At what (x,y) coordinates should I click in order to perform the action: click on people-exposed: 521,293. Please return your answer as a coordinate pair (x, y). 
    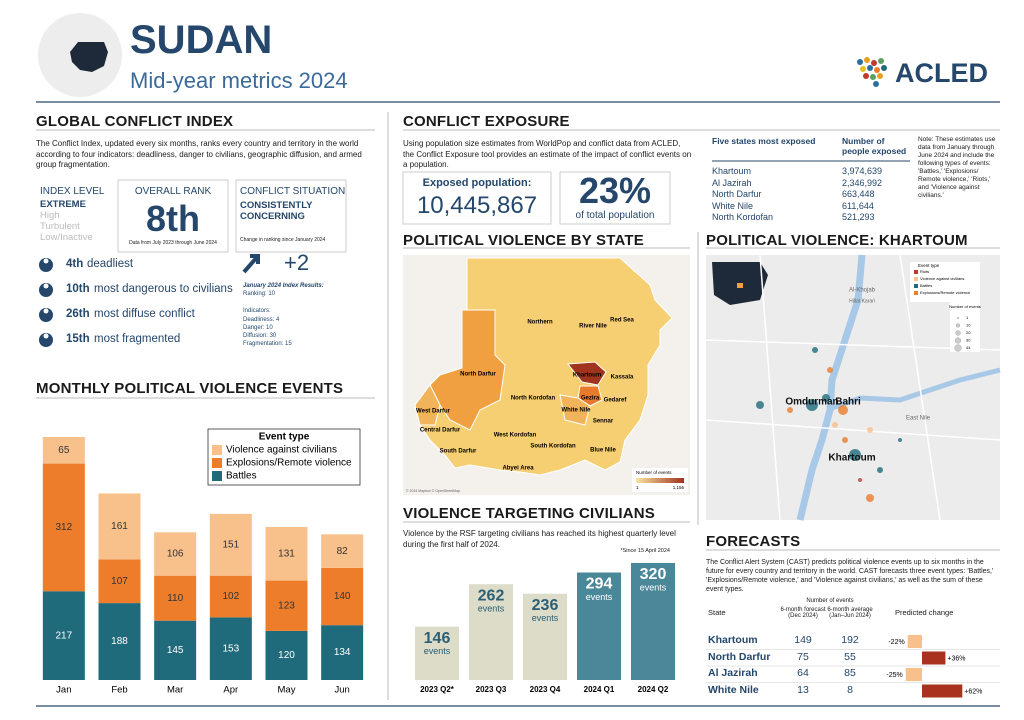
    Looking at the image, I should click on (858, 217).